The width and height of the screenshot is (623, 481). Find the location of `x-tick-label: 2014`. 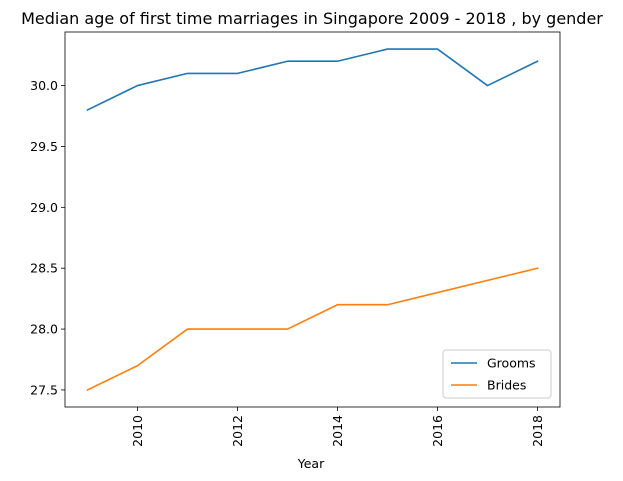

x-tick-label: 2014 is located at coordinates (337, 431).